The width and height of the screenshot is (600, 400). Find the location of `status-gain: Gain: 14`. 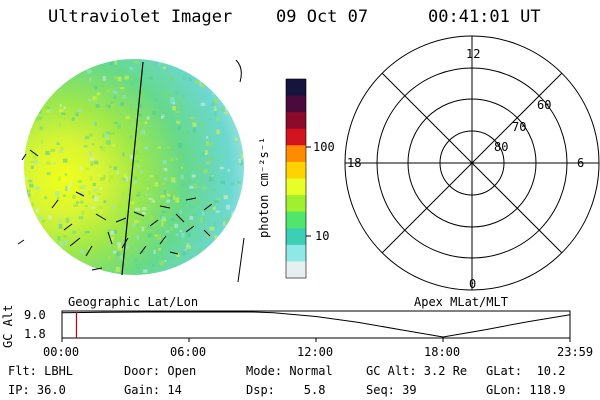

status-gain: Gain: 14 is located at coordinates (153, 390).